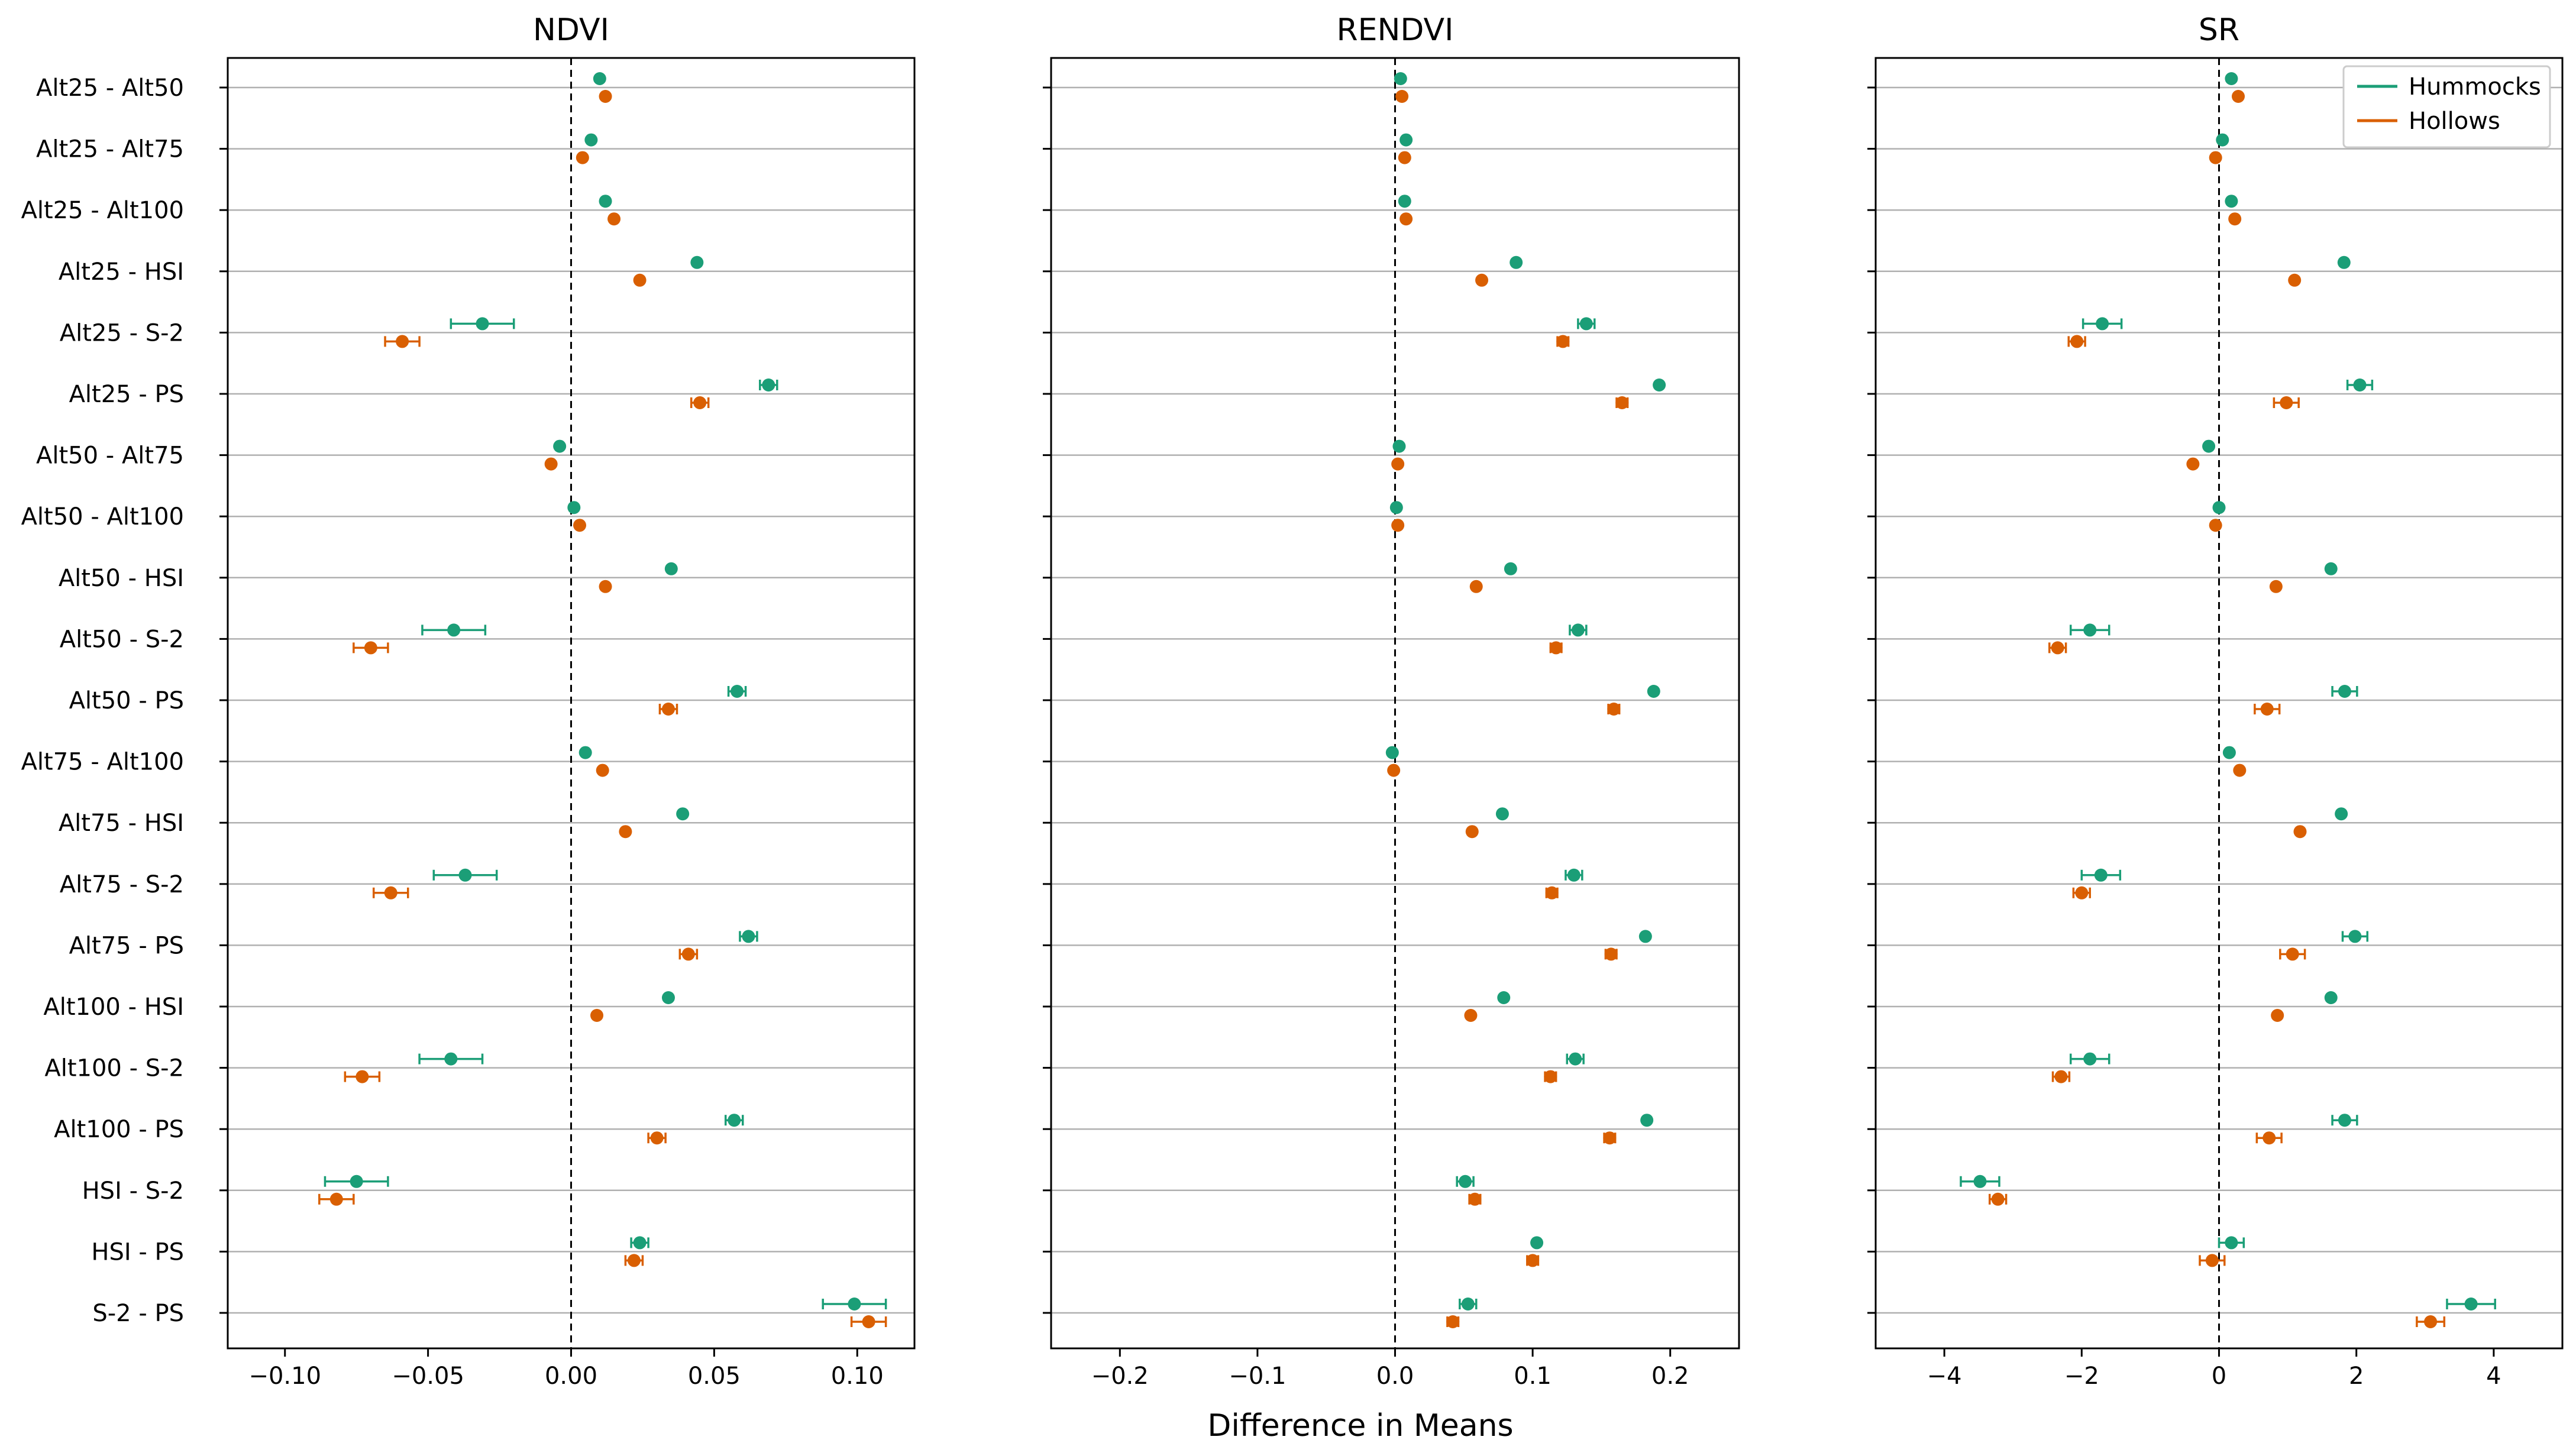  Describe the element at coordinates (2081, 1376) in the screenshot. I see `x-tick-label: −2` at that location.